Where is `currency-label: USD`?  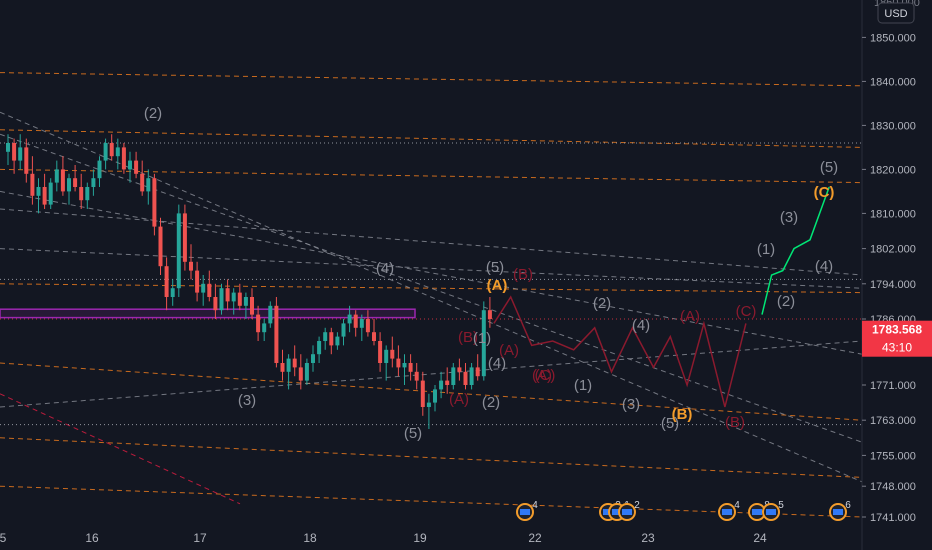 currency-label: USD is located at coordinates (895, 14).